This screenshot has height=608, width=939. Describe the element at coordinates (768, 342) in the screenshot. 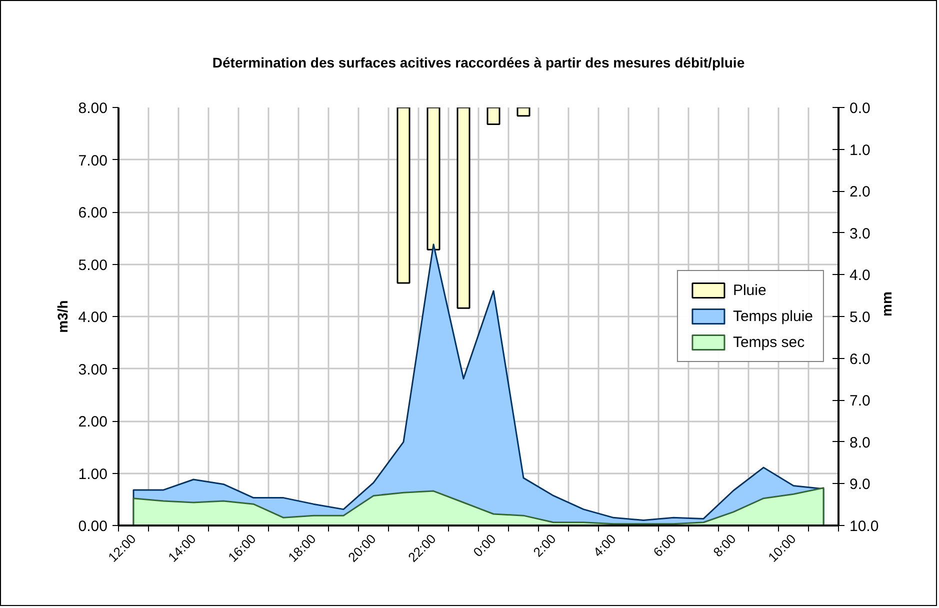

I see `legend-label: Temps sec` at that location.